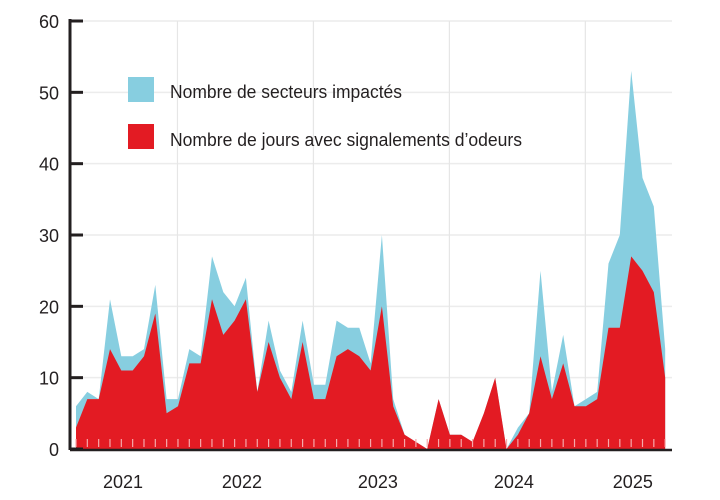  What do you see at coordinates (514, 482) in the screenshot?
I see `x-tick-label: 2024` at bounding box center [514, 482].